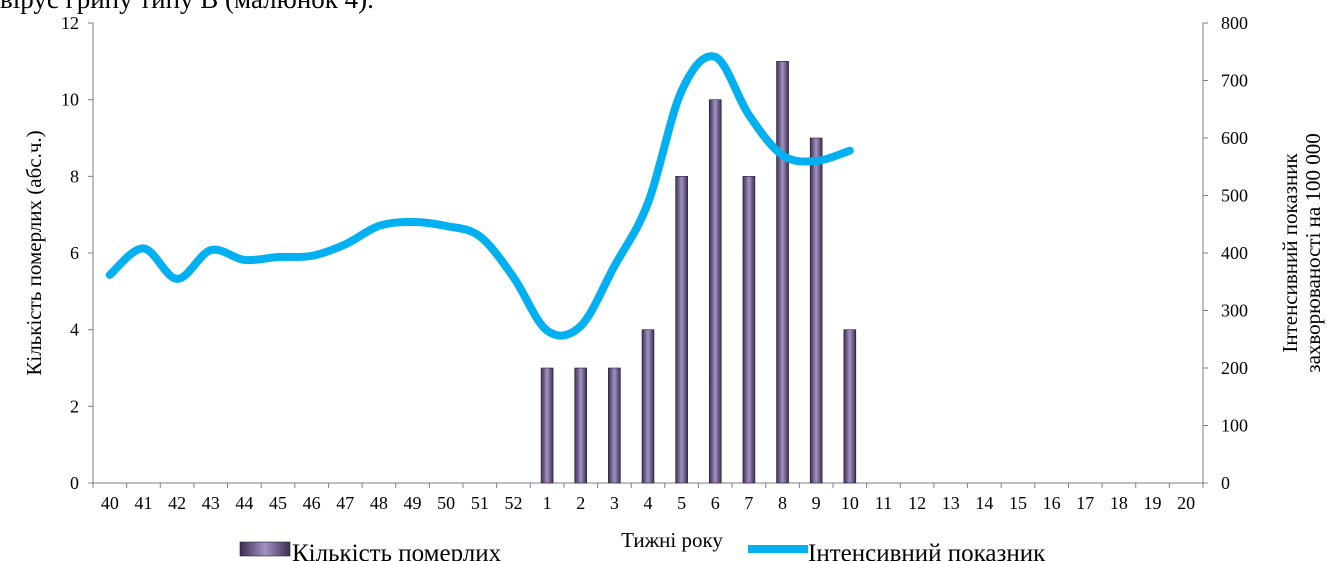 This screenshot has width=1338, height=561. I want to click on left-y-tick-label: 8, so click(74, 176).